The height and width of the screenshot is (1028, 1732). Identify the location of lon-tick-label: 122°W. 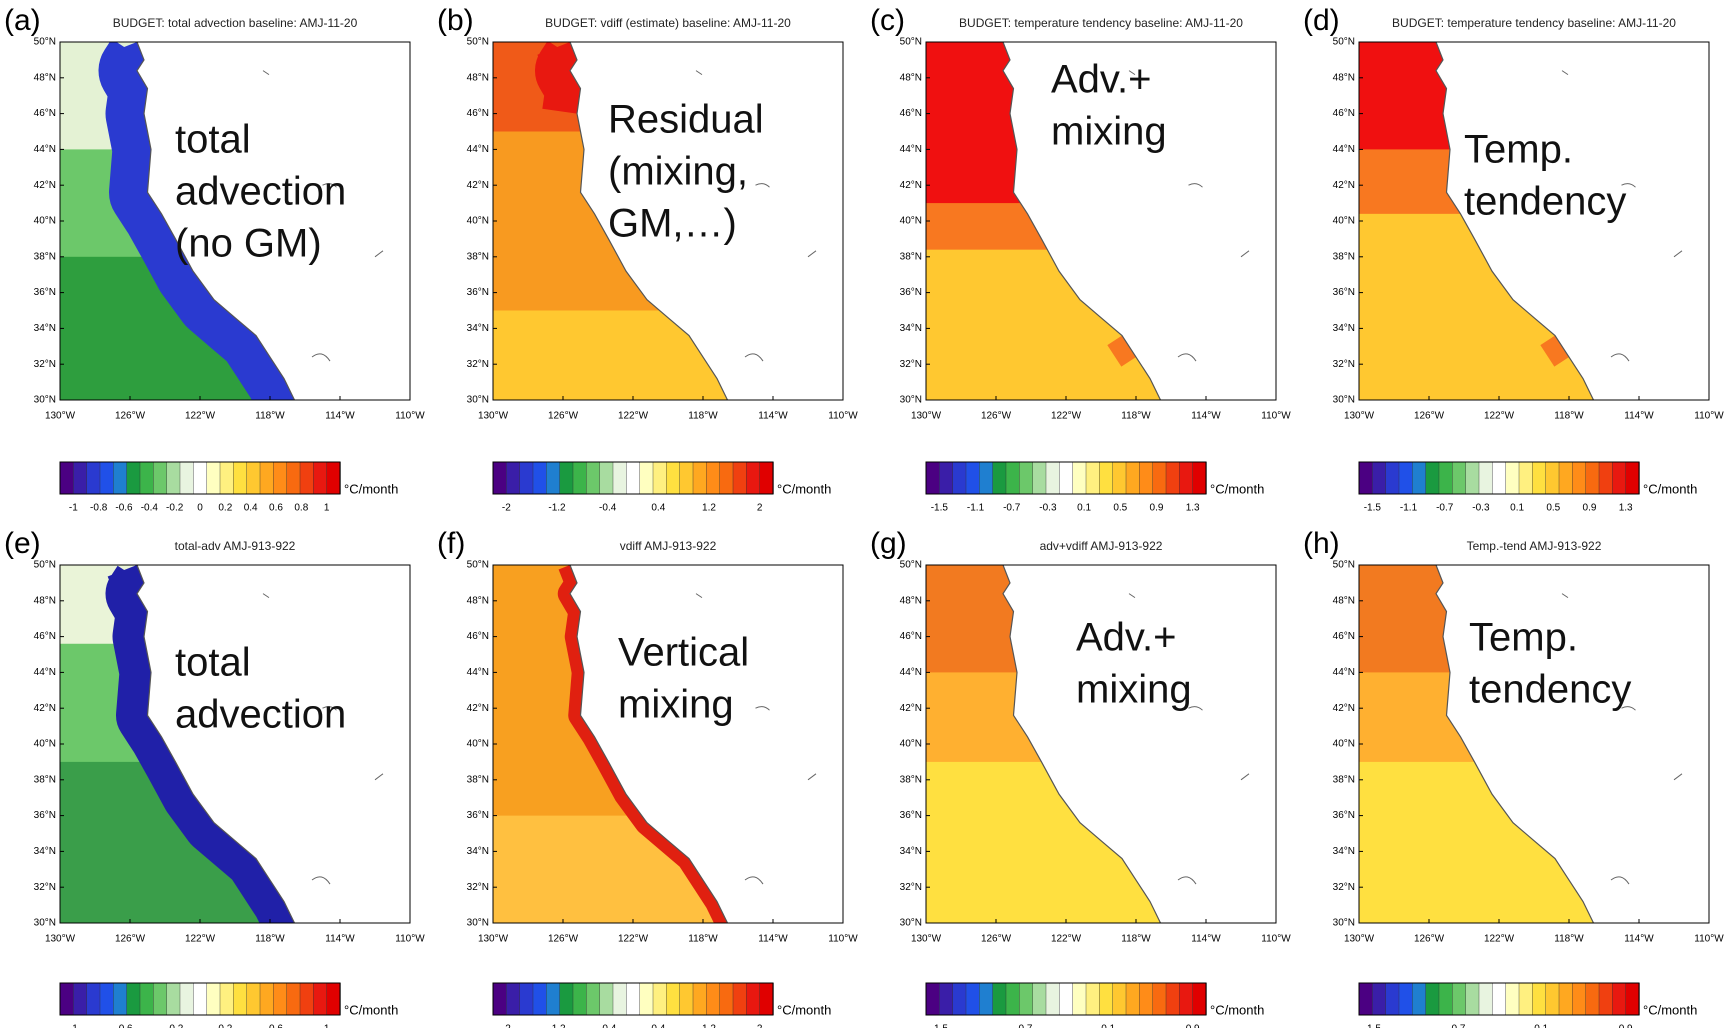
(1066, 416).